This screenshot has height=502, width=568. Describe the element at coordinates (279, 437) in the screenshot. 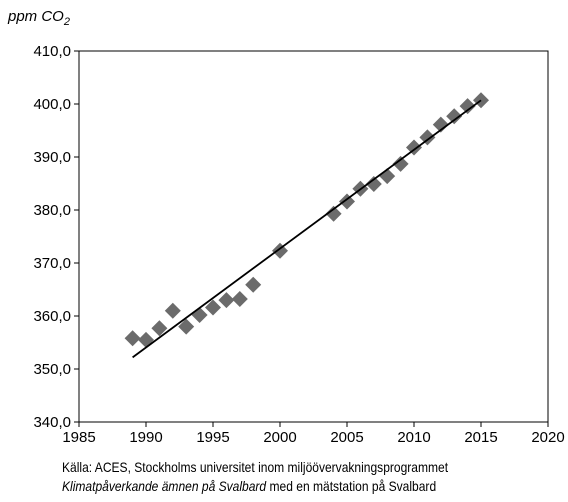

I see `x-tick-label: 2000` at that location.